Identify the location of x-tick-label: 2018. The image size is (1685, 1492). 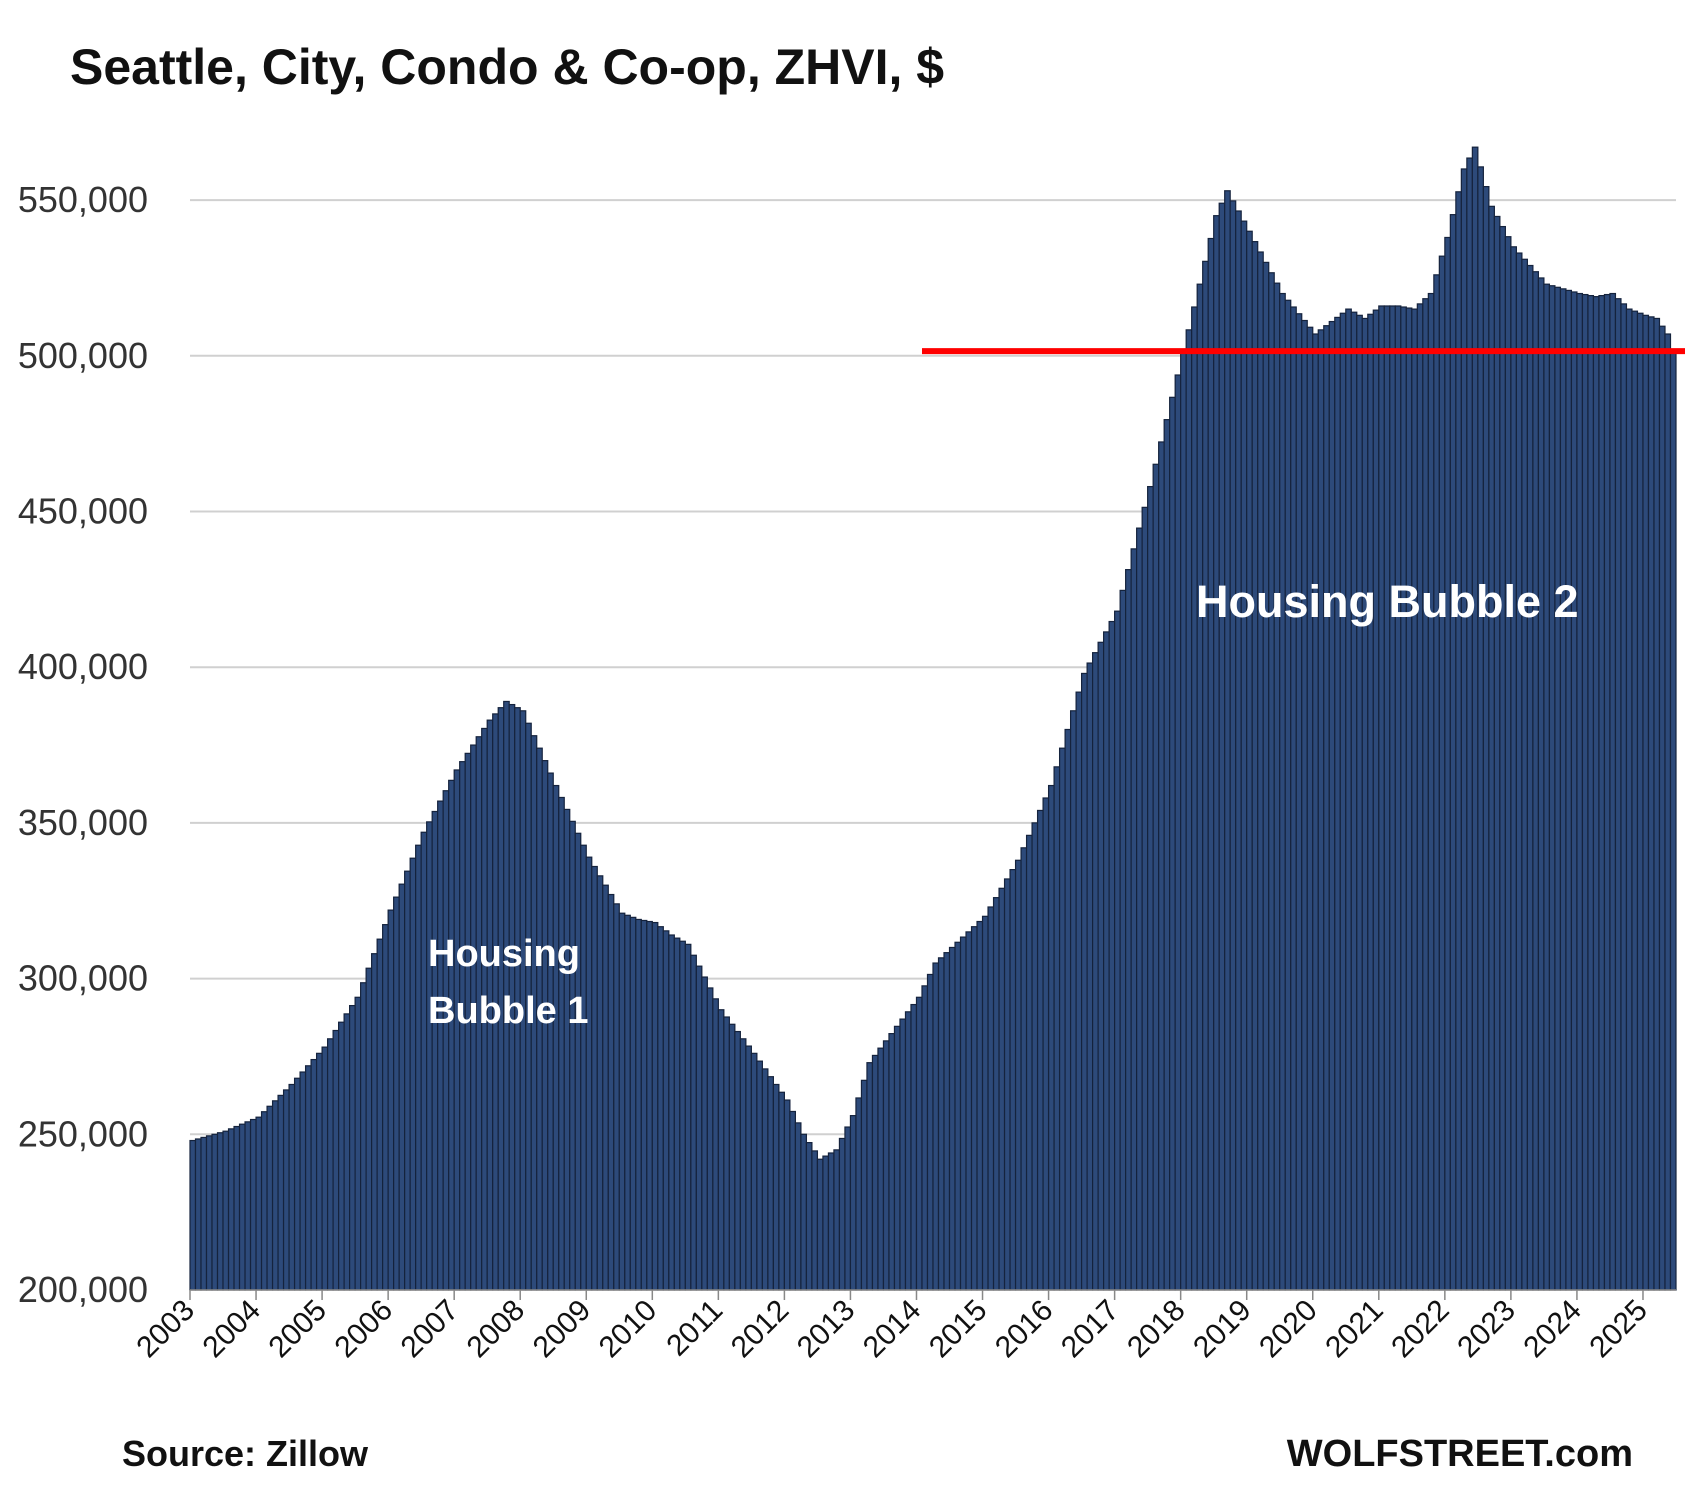
(1156, 1329).